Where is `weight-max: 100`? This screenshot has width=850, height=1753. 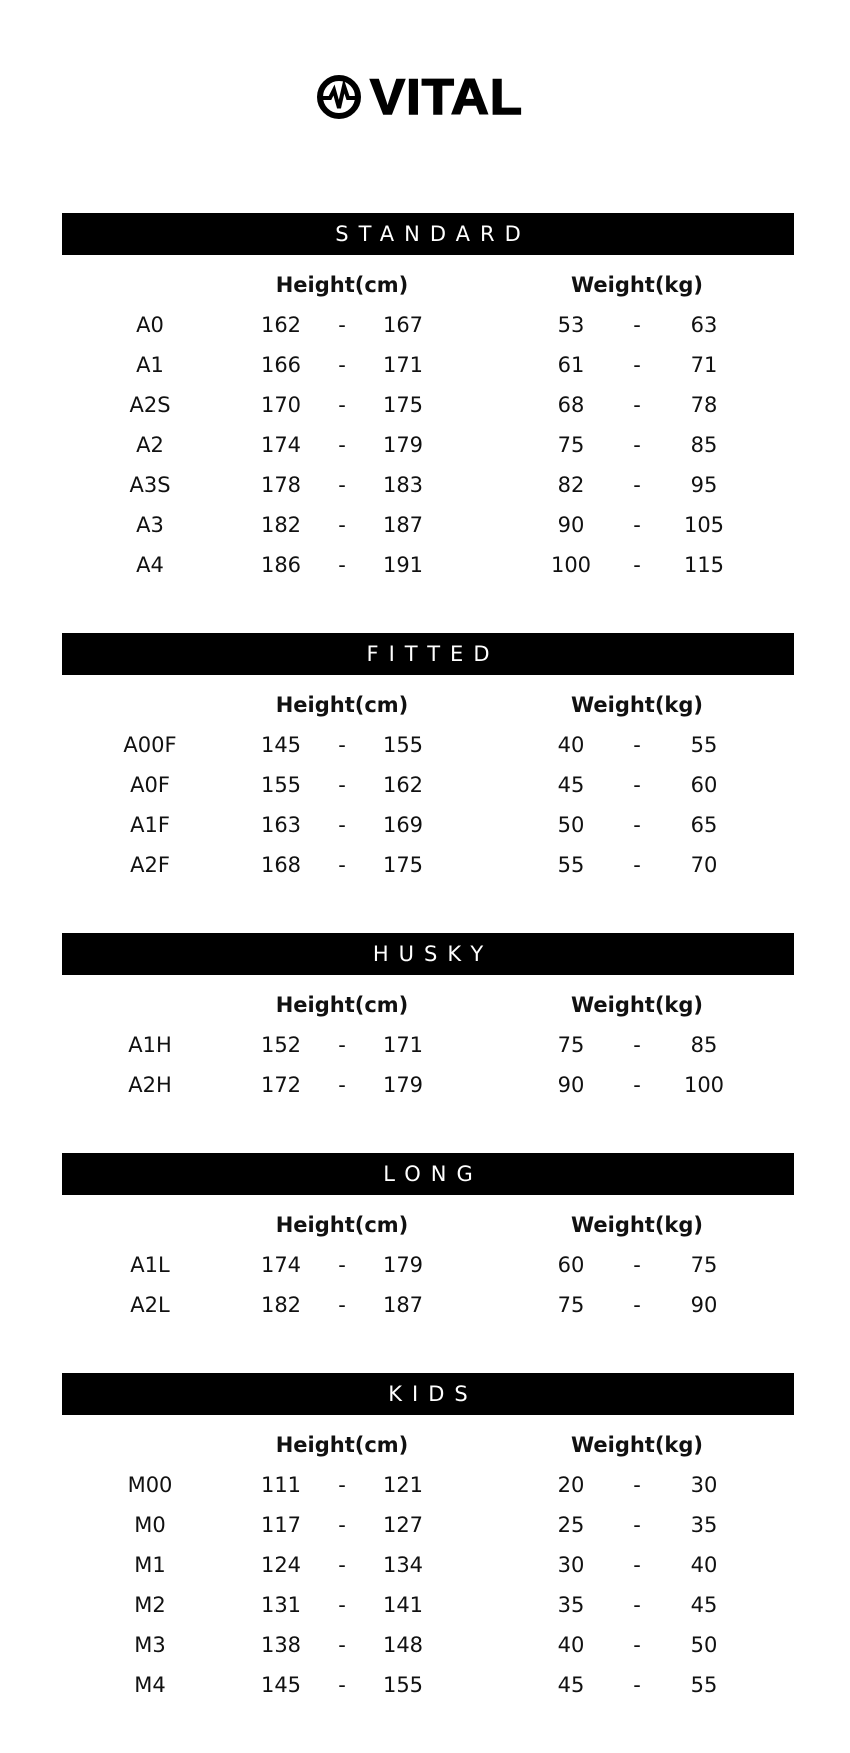
weight-max: 100 is located at coordinates (704, 1085).